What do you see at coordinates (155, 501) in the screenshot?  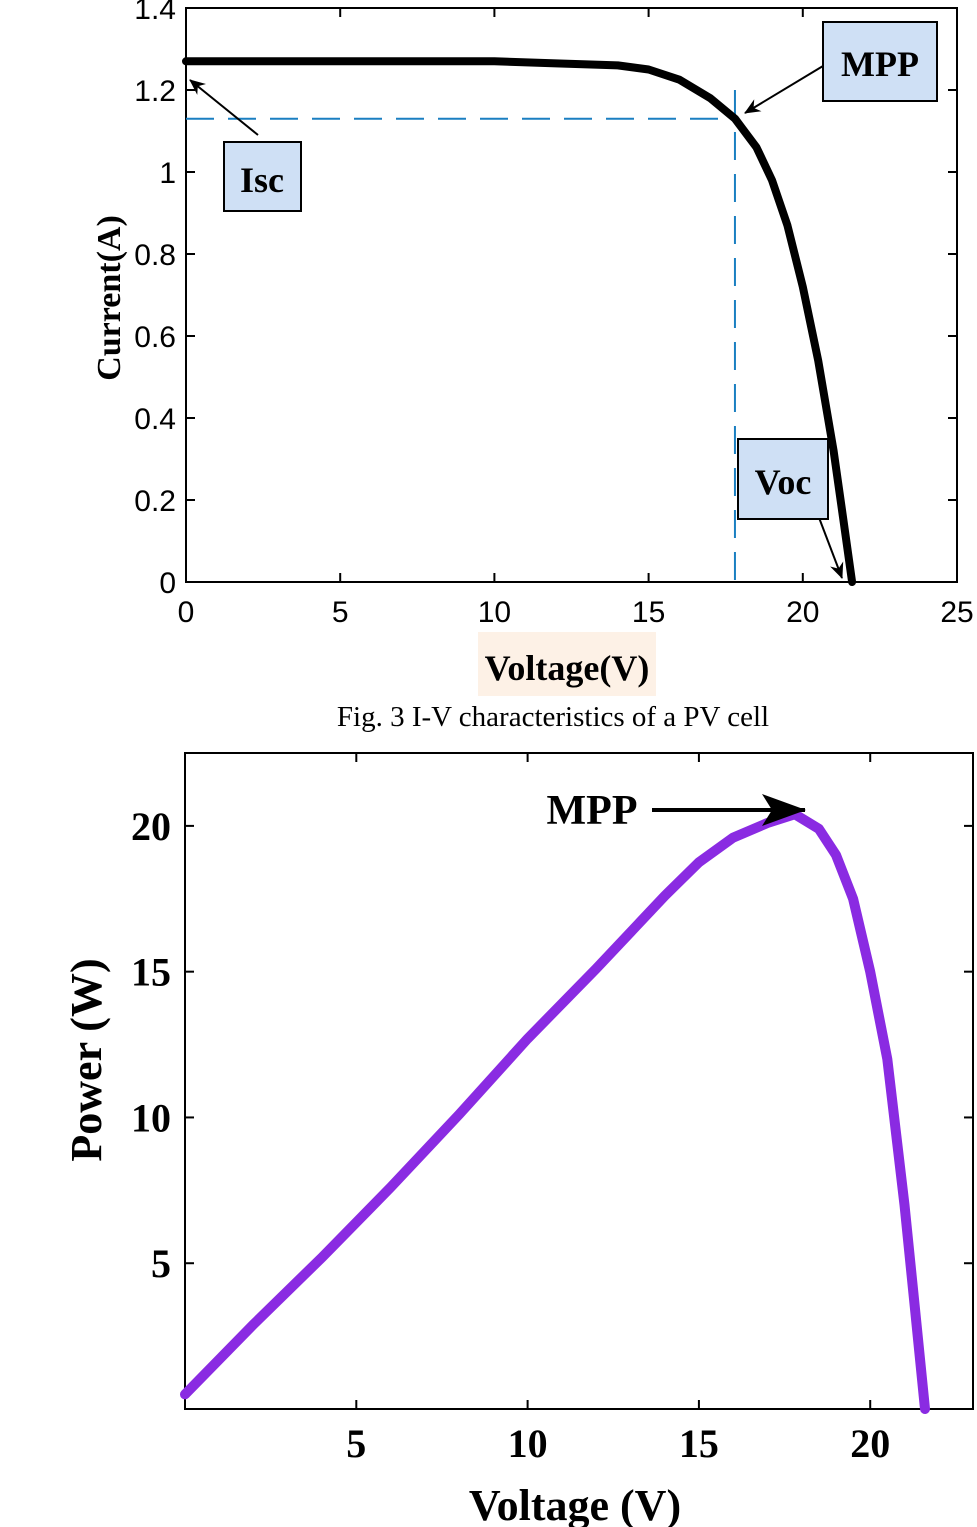 I see `y-tick-label: 0.2` at bounding box center [155, 501].